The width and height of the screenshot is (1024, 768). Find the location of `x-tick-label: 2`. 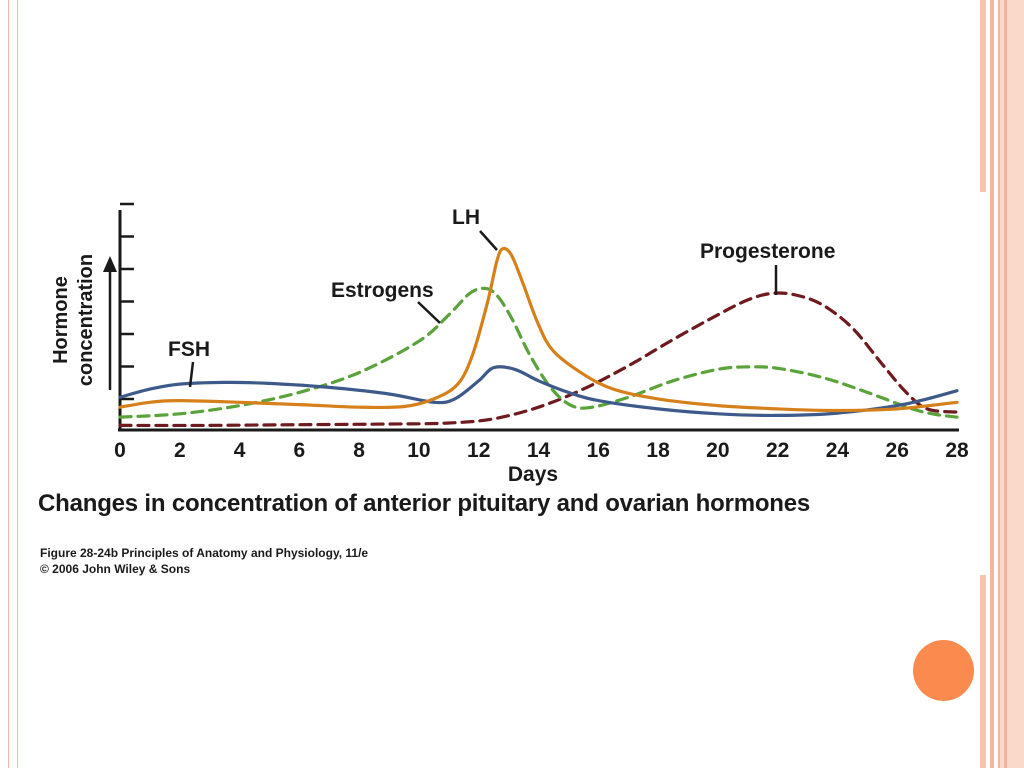

x-tick-label: 2 is located at coordinates (180, 450).